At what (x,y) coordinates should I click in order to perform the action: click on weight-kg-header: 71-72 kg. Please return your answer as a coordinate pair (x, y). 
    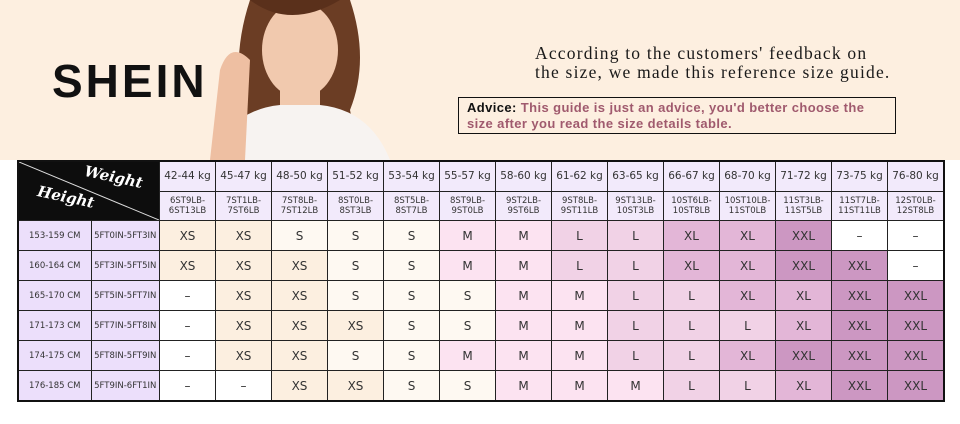
    Looking at the image, I should click on (803, 176).